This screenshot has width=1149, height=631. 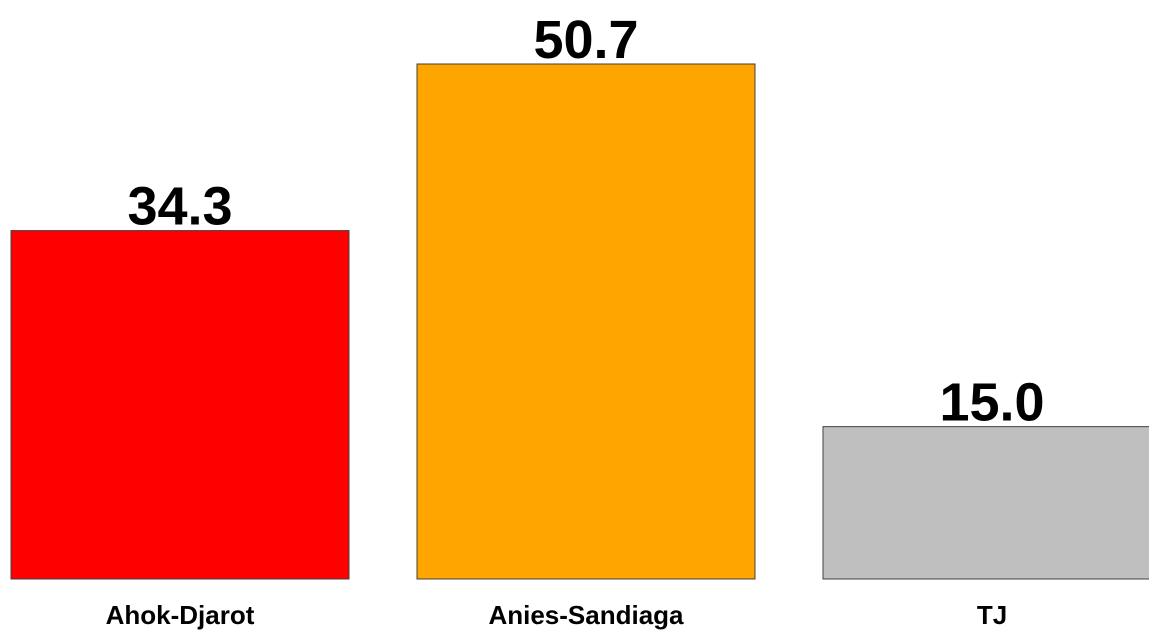 I want to click on x-tick-label: TJ, so click(x=992, y=615).